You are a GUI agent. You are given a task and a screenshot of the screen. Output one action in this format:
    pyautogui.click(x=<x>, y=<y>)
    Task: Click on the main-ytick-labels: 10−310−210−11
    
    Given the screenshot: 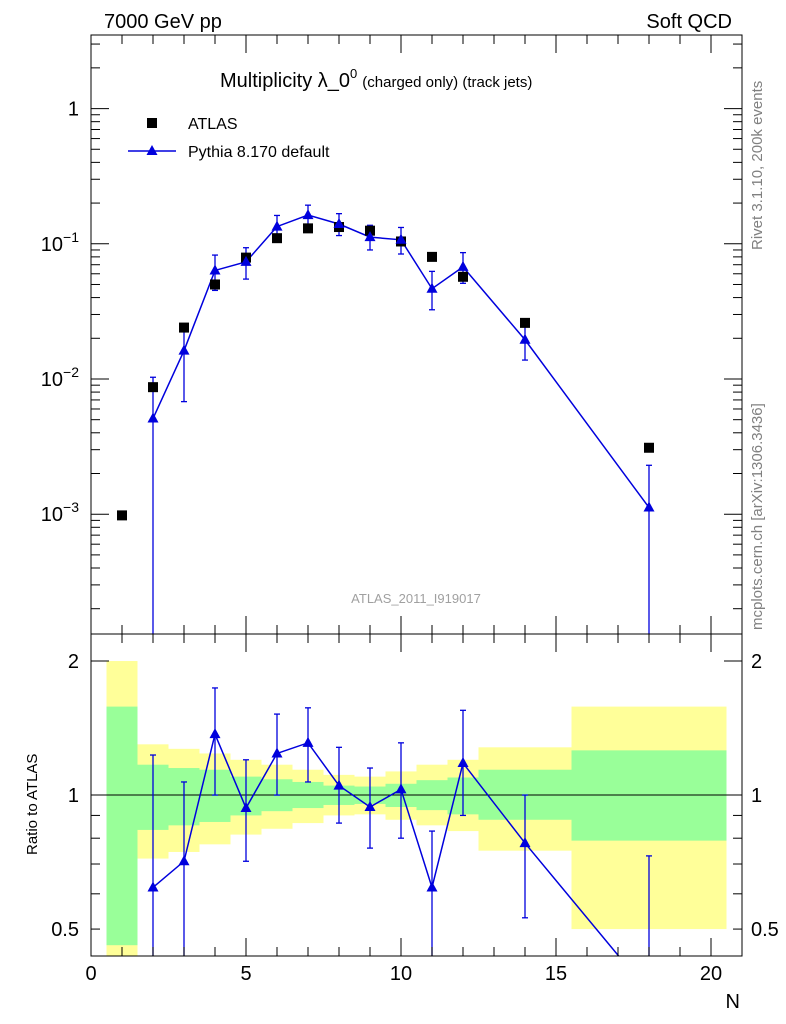 What is the action you would take?
    pyautogui.click(x=60, y=313)
    